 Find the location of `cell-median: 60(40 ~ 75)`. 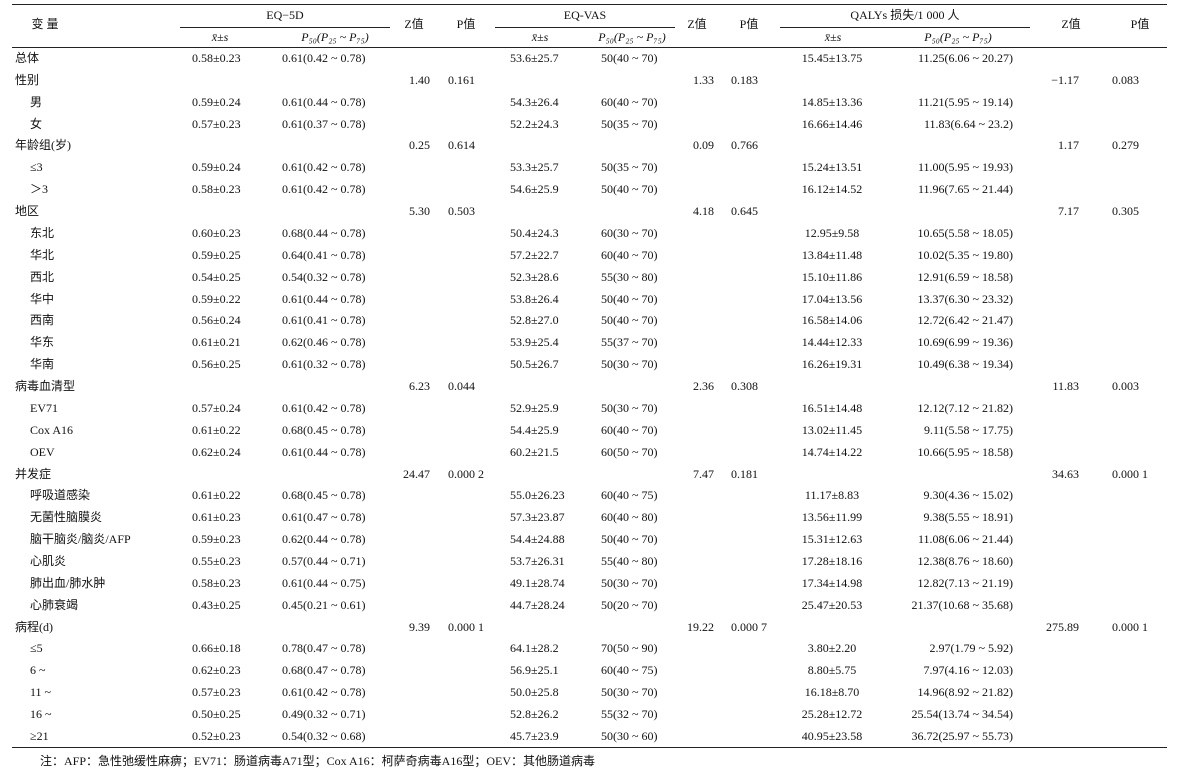

cell-median: 60(40 ~ 75) is located at coordinates (629, 670).